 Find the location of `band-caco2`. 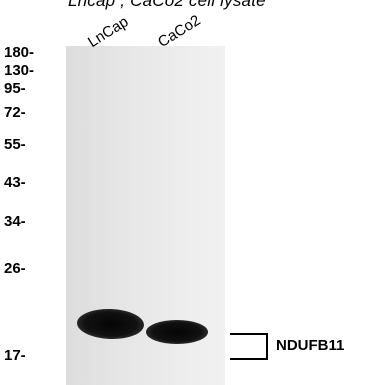

band-caco2 is located at coordinates (177, 332).